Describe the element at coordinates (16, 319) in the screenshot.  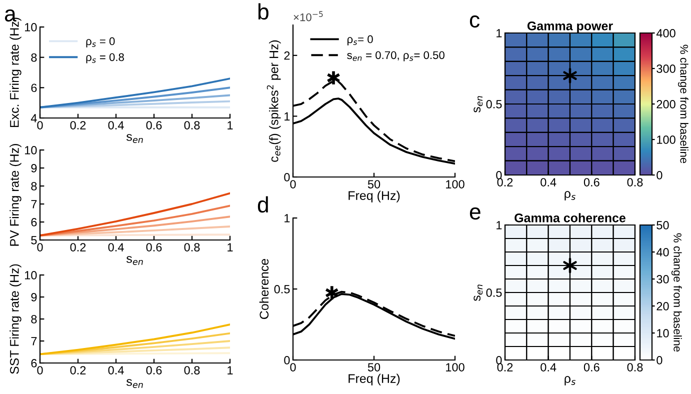
I see `y-axis-title: SST Firing rate (Hz)` at that location.